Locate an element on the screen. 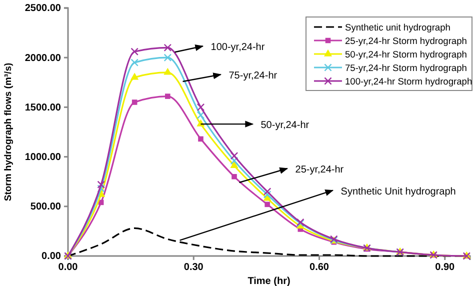  annotation: Synthetic Unit hydrograph is located at coordinates (398, 192).